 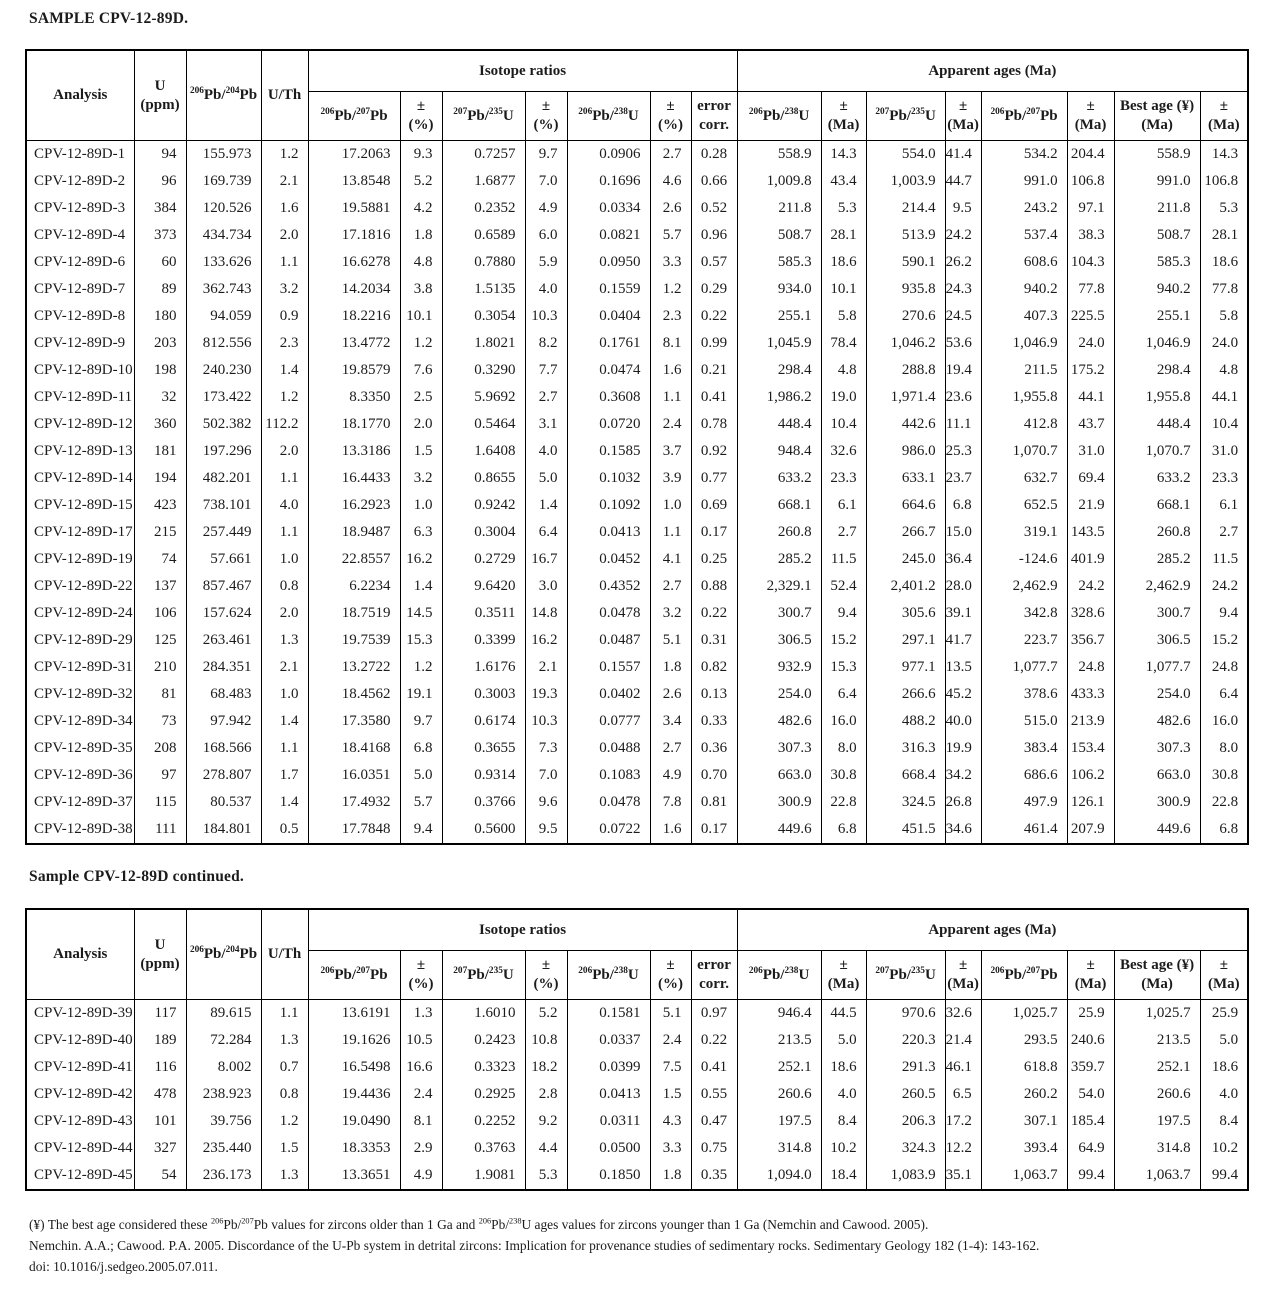 What do you see at coordinates (522, 929) in the screenshot?
I see `group-header-isotope-ratios: Isotope ratios` at bounding box center [522, 929].